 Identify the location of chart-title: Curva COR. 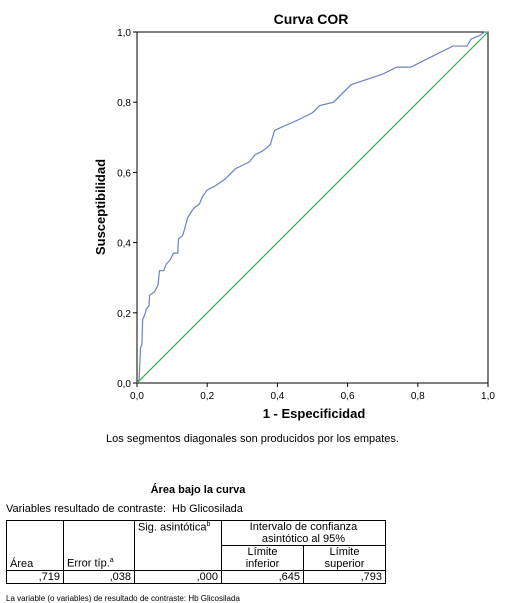
(311, 19).